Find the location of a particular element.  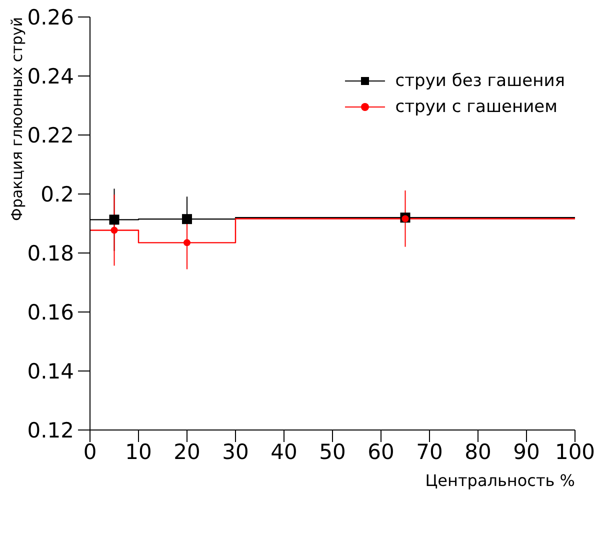

legend-label: струи с гашением is located at coordinates (476, 107).